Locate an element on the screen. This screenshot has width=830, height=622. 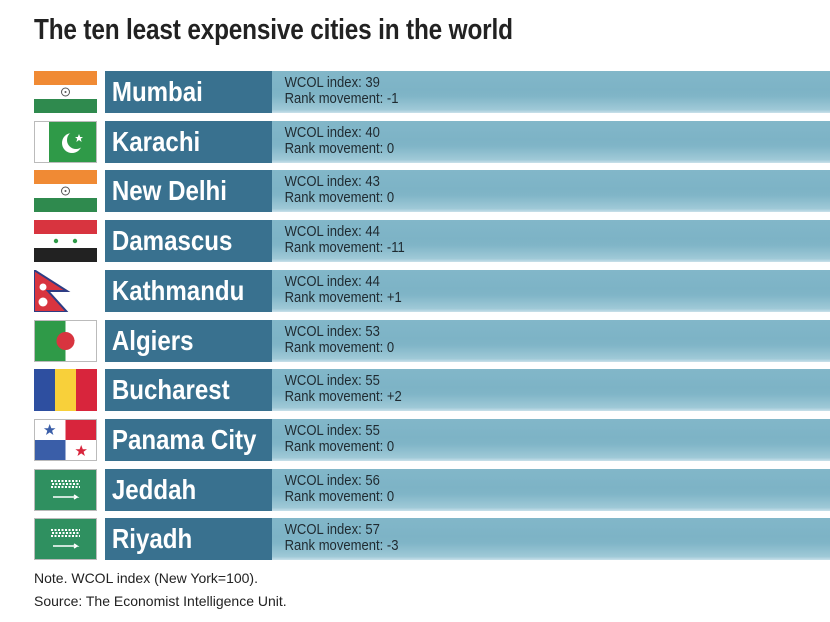
info-bar: WCOL index: 39 Rank movement: -1 is located at coordinates (551, 92).